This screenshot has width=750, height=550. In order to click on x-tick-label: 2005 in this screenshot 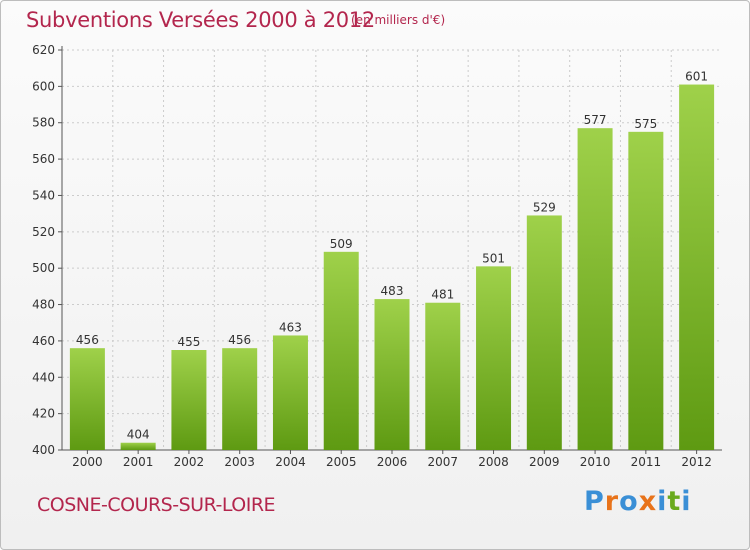, I will do `click(341, 462)`.